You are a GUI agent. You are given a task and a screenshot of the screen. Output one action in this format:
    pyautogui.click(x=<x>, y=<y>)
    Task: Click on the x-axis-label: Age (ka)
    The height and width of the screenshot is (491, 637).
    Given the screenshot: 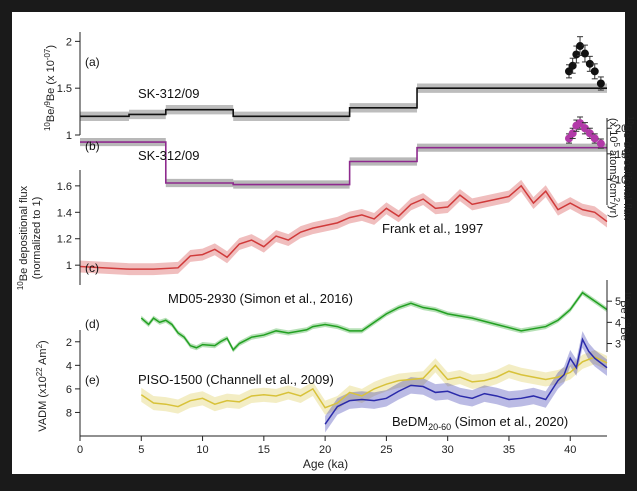 What is the action you would take?
    pyautogui.click(x=325, y=464)
    